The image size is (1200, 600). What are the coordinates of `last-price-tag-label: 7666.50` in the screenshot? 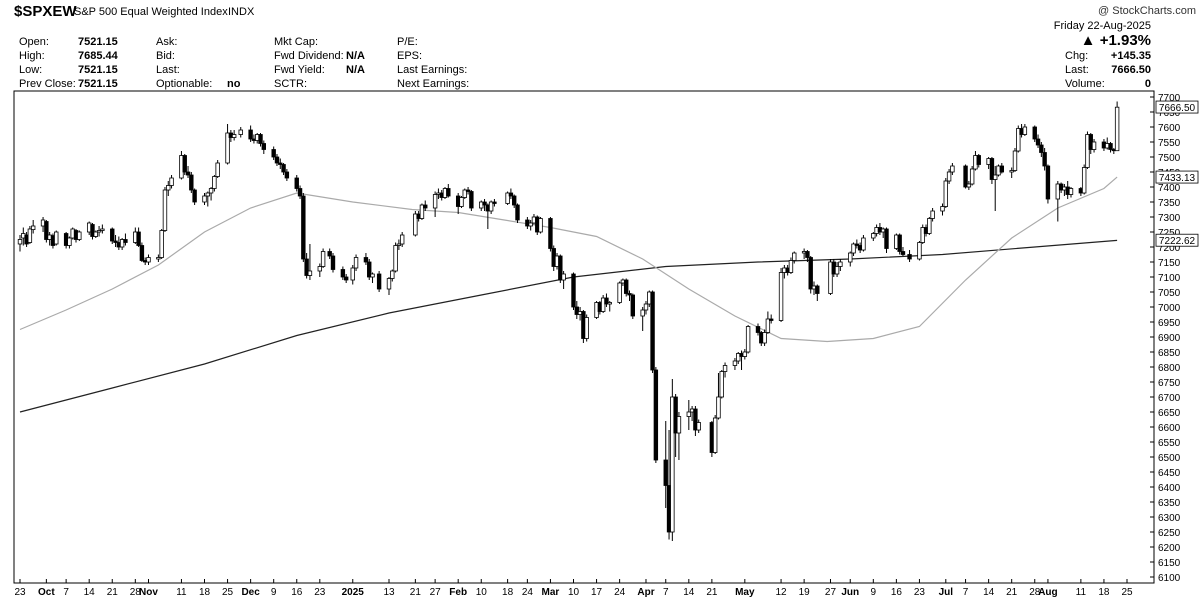 It's located at (1177, 108).